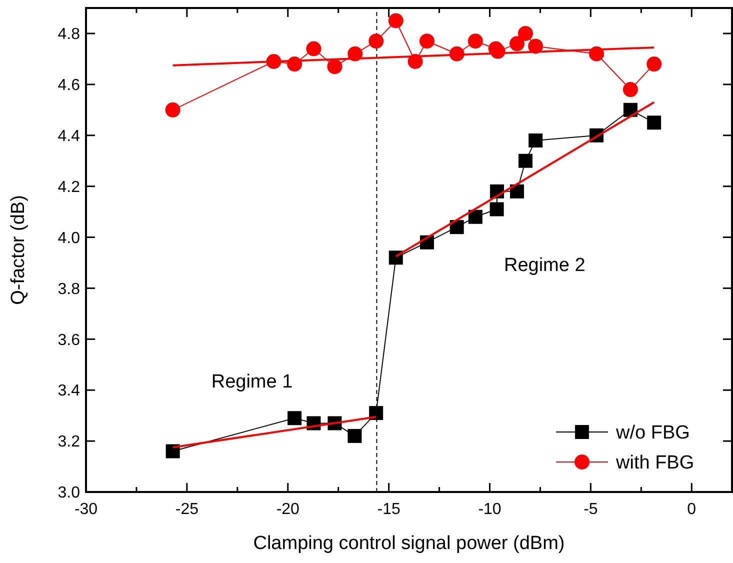 This screenshot has width=733, height=563. I want to click on x-axis-title: Clamping control signal power (dBm), so click(409, 543).